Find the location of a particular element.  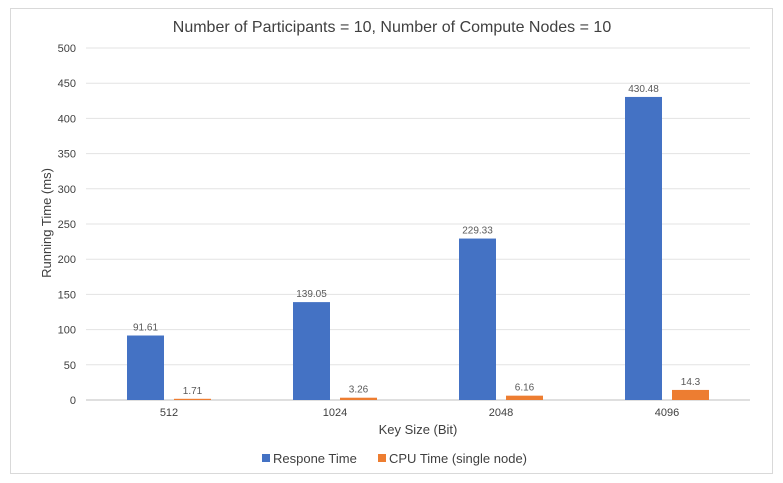

x-tick-label: 4096 is located at coordinates (667, 413).